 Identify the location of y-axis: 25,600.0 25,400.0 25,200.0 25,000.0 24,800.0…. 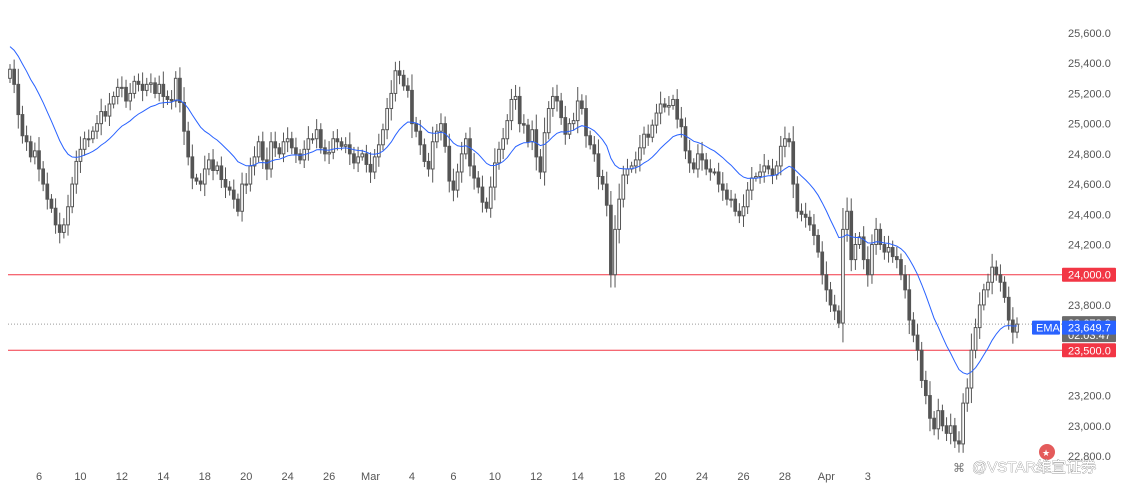
(1089, 245).